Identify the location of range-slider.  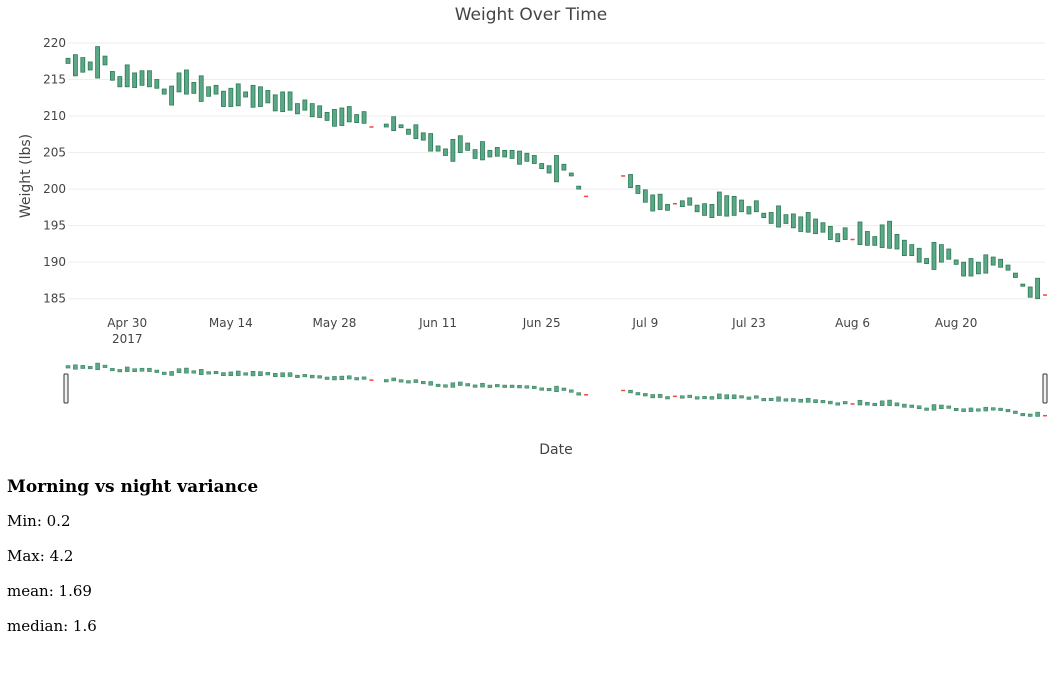
(555, 389).